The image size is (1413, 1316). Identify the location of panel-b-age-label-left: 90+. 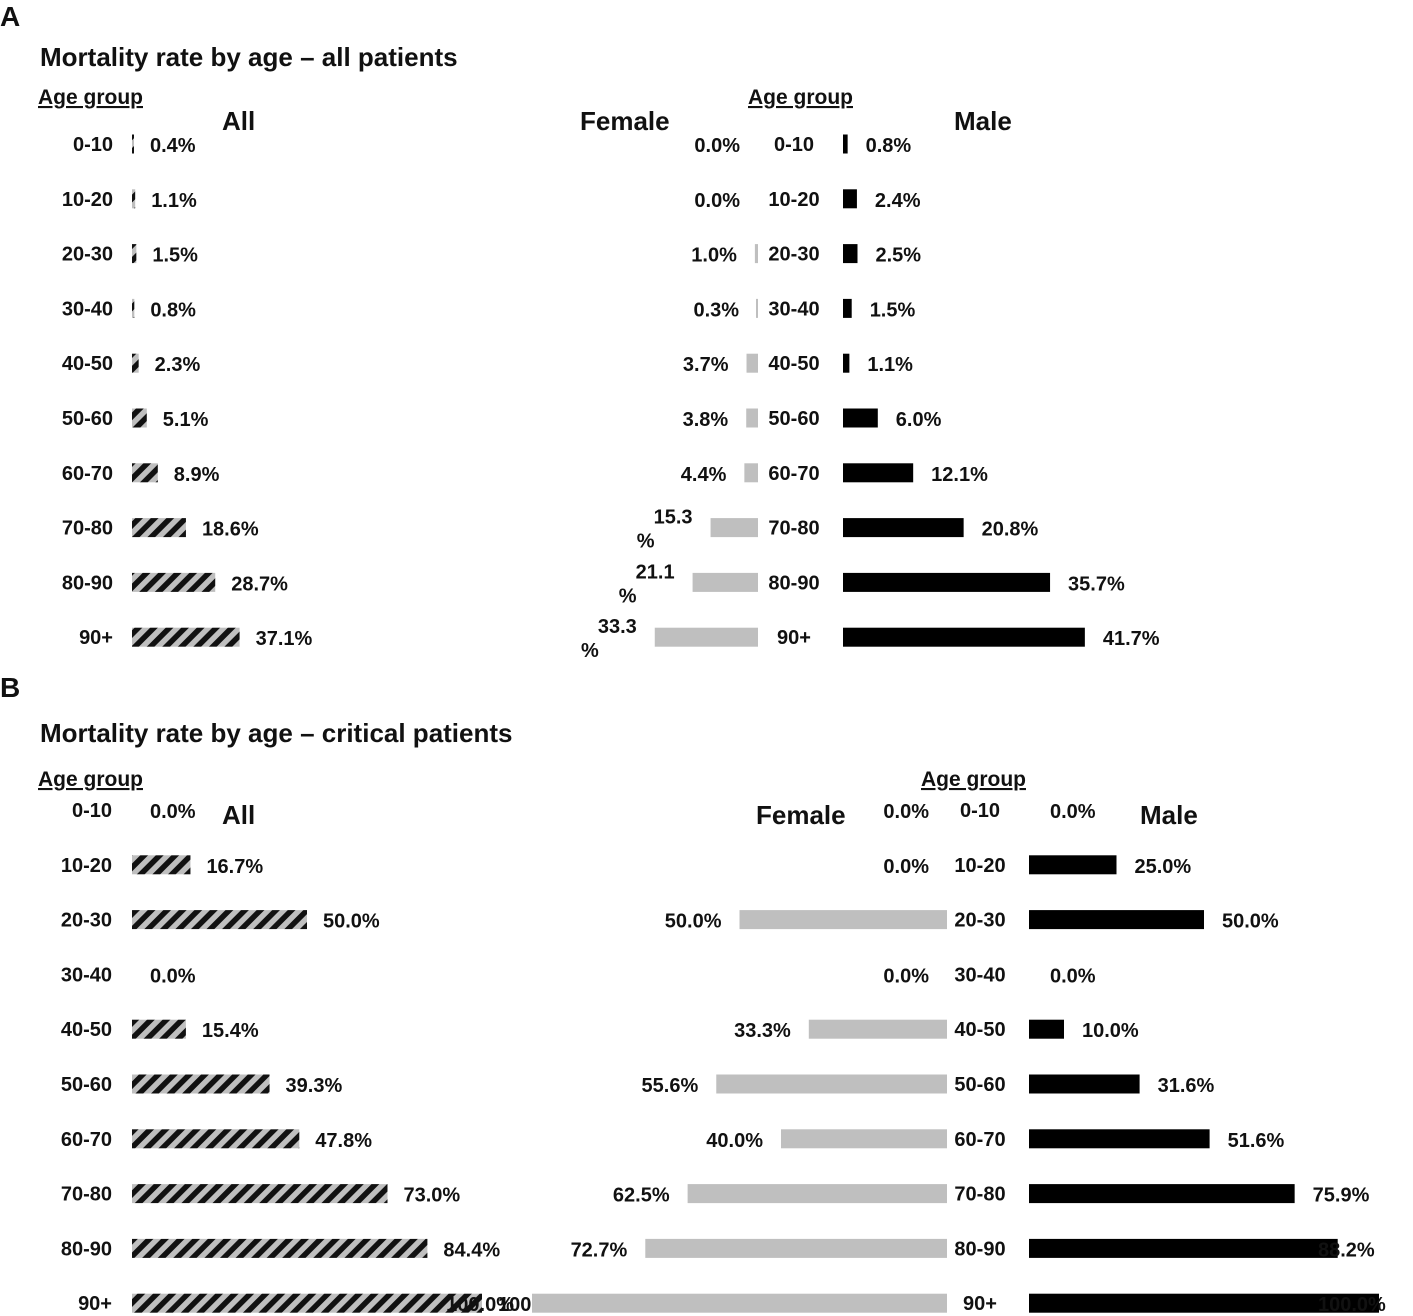
(95, 1304).